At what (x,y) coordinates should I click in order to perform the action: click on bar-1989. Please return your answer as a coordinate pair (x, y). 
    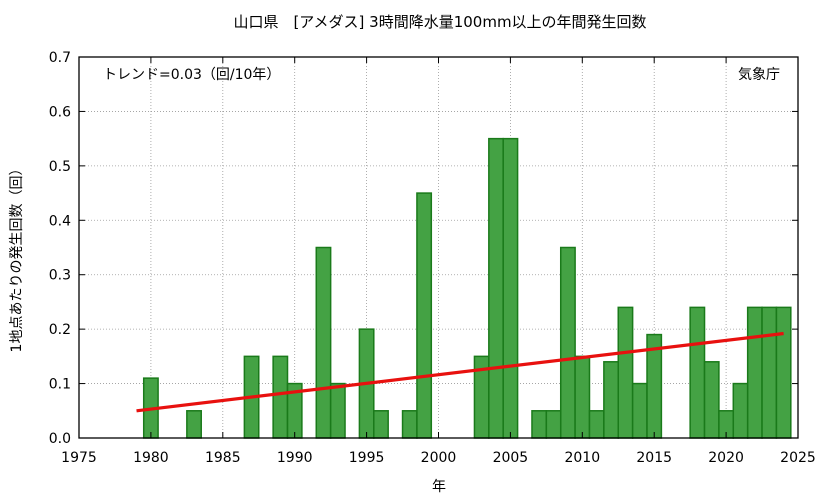
    Looking at the image, I should click on (280, 397).